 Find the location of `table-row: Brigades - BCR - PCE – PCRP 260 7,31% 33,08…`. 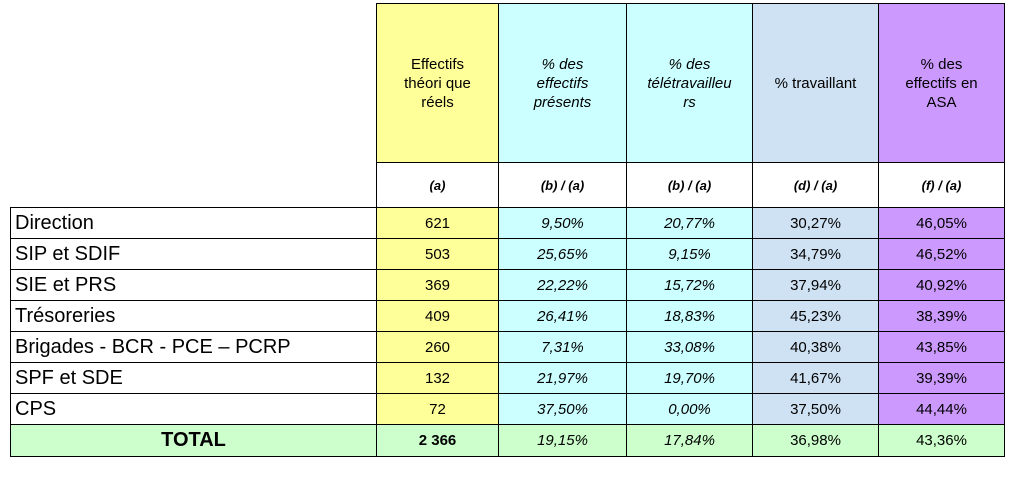

table-row: Brigades - BCR - PCE – PCRP 260 7,31% 33,08… is located at coordinates (507, 347).